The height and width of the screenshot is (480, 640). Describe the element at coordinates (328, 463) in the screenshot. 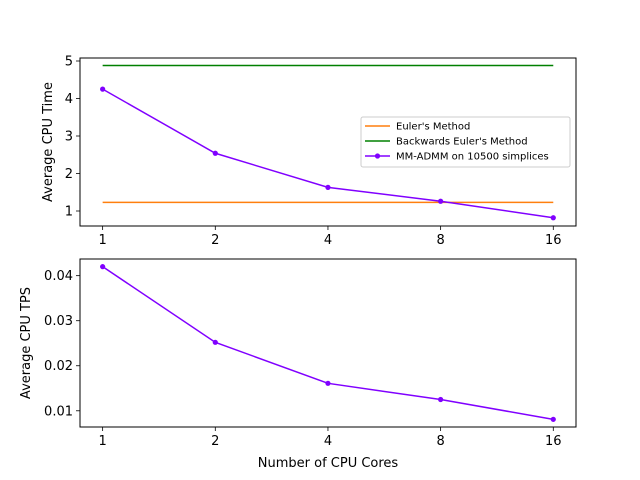

I see `bottom-x-axis-label: Number of CPU Cores` at that location.